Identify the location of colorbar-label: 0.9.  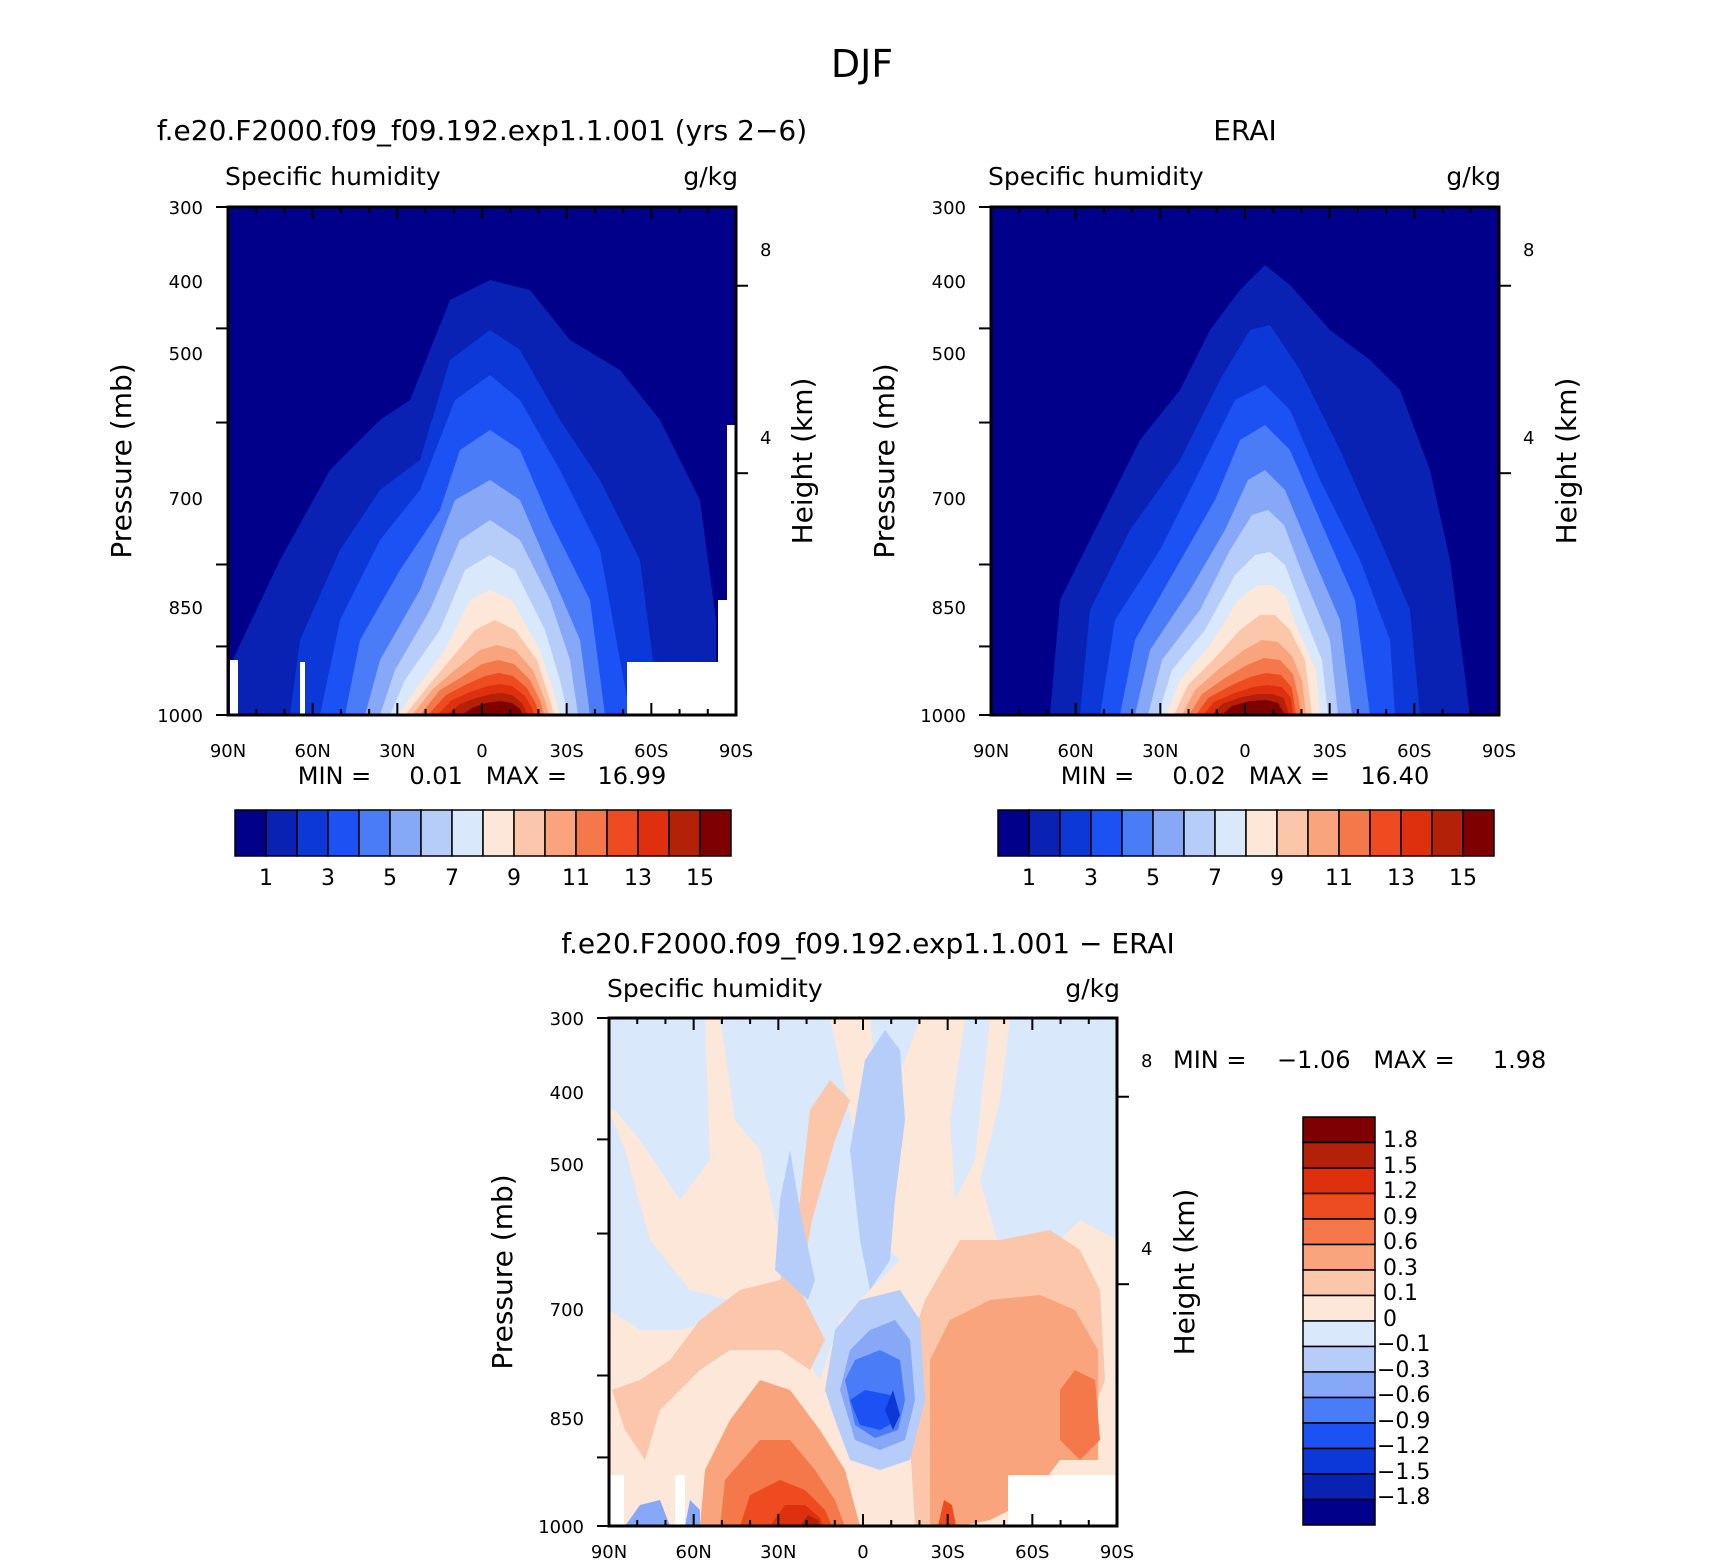
(1400, 1217).